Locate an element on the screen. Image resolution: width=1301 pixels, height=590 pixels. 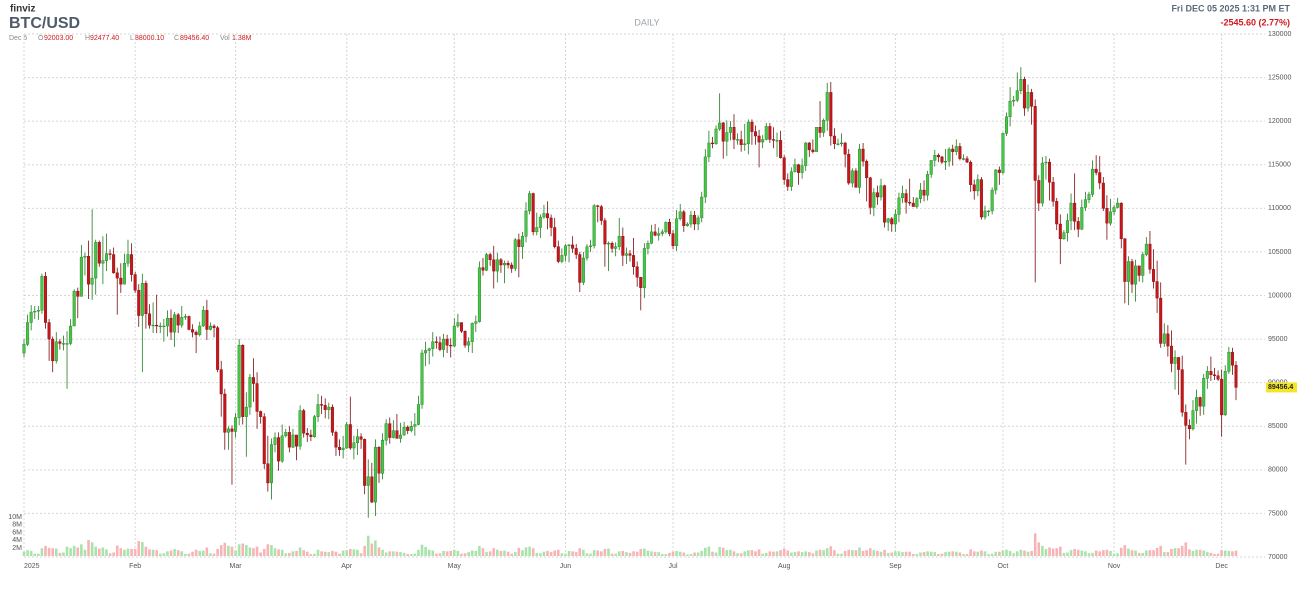
volume-bars is located at coordinates (630, 544).